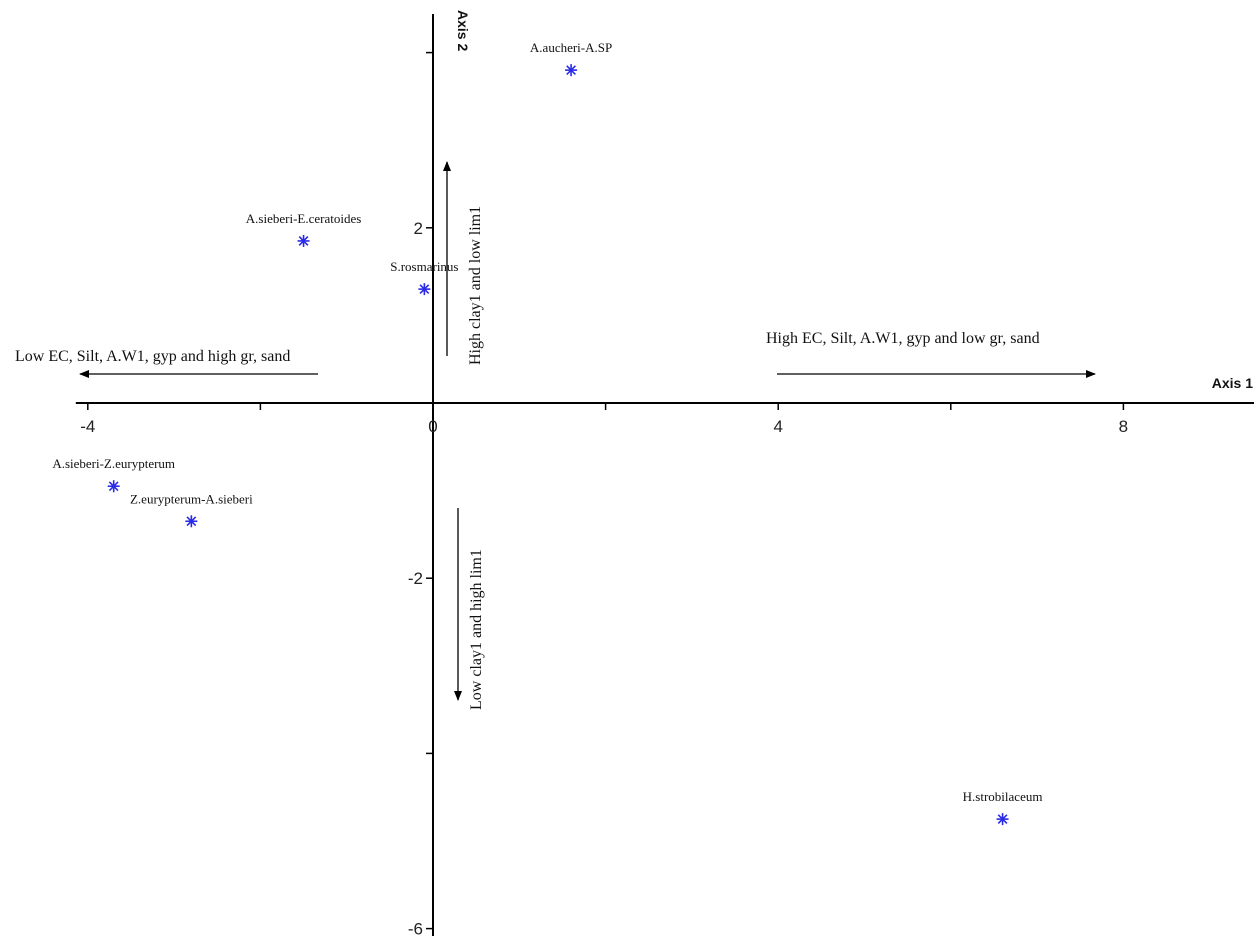 Image resolution: width=1257 pixels, height=936 pixels. What do you see at coordinates (424, 266) in the screenshot?
I see `point-label: S.rosmarinus` at bounding box center [424, 266].